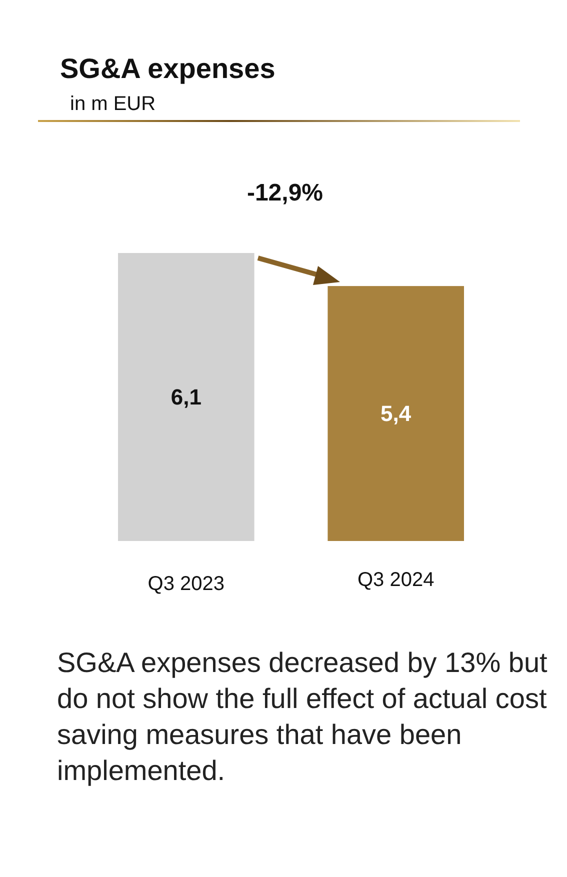 The image size is (567, 877). What do you see at coordinates (113, 104) in the screenshot?
I see `chart-subtitle: in m EUR` at bounding box center [113, 104].